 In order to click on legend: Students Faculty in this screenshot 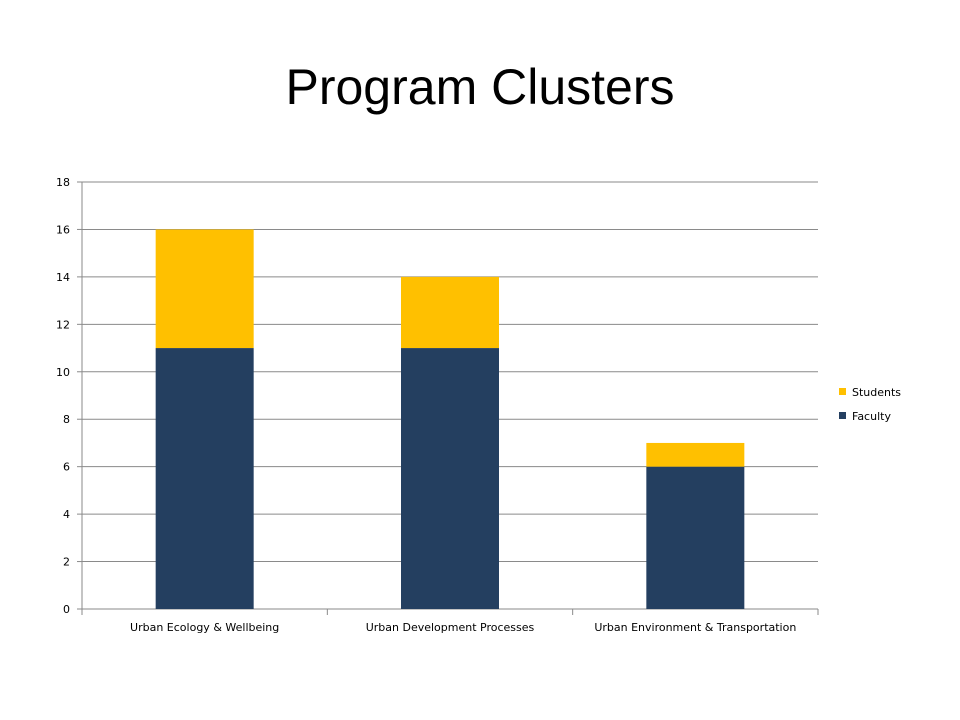, I will do `click(870, 404)`.